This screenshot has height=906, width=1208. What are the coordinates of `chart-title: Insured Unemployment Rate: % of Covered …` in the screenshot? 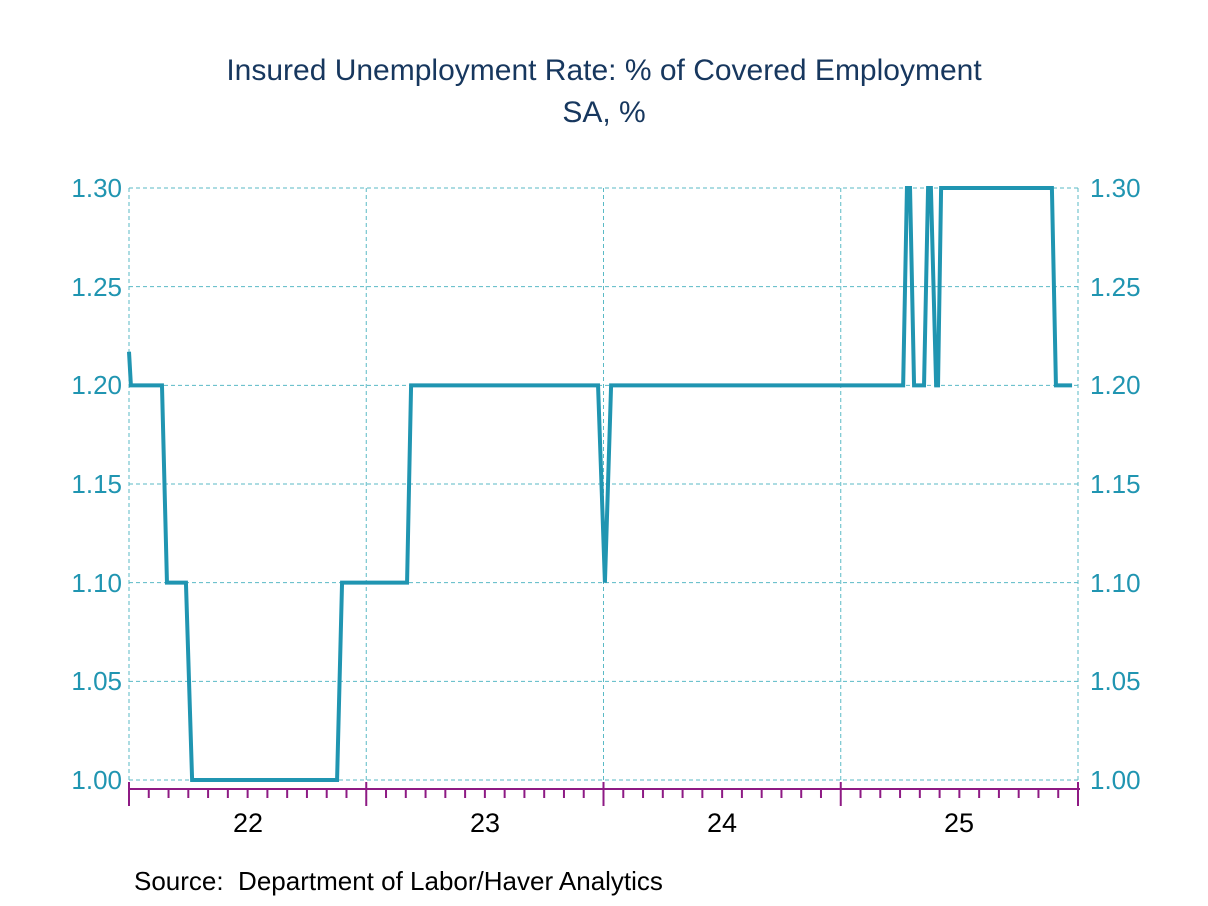 It's located at (604, 92).